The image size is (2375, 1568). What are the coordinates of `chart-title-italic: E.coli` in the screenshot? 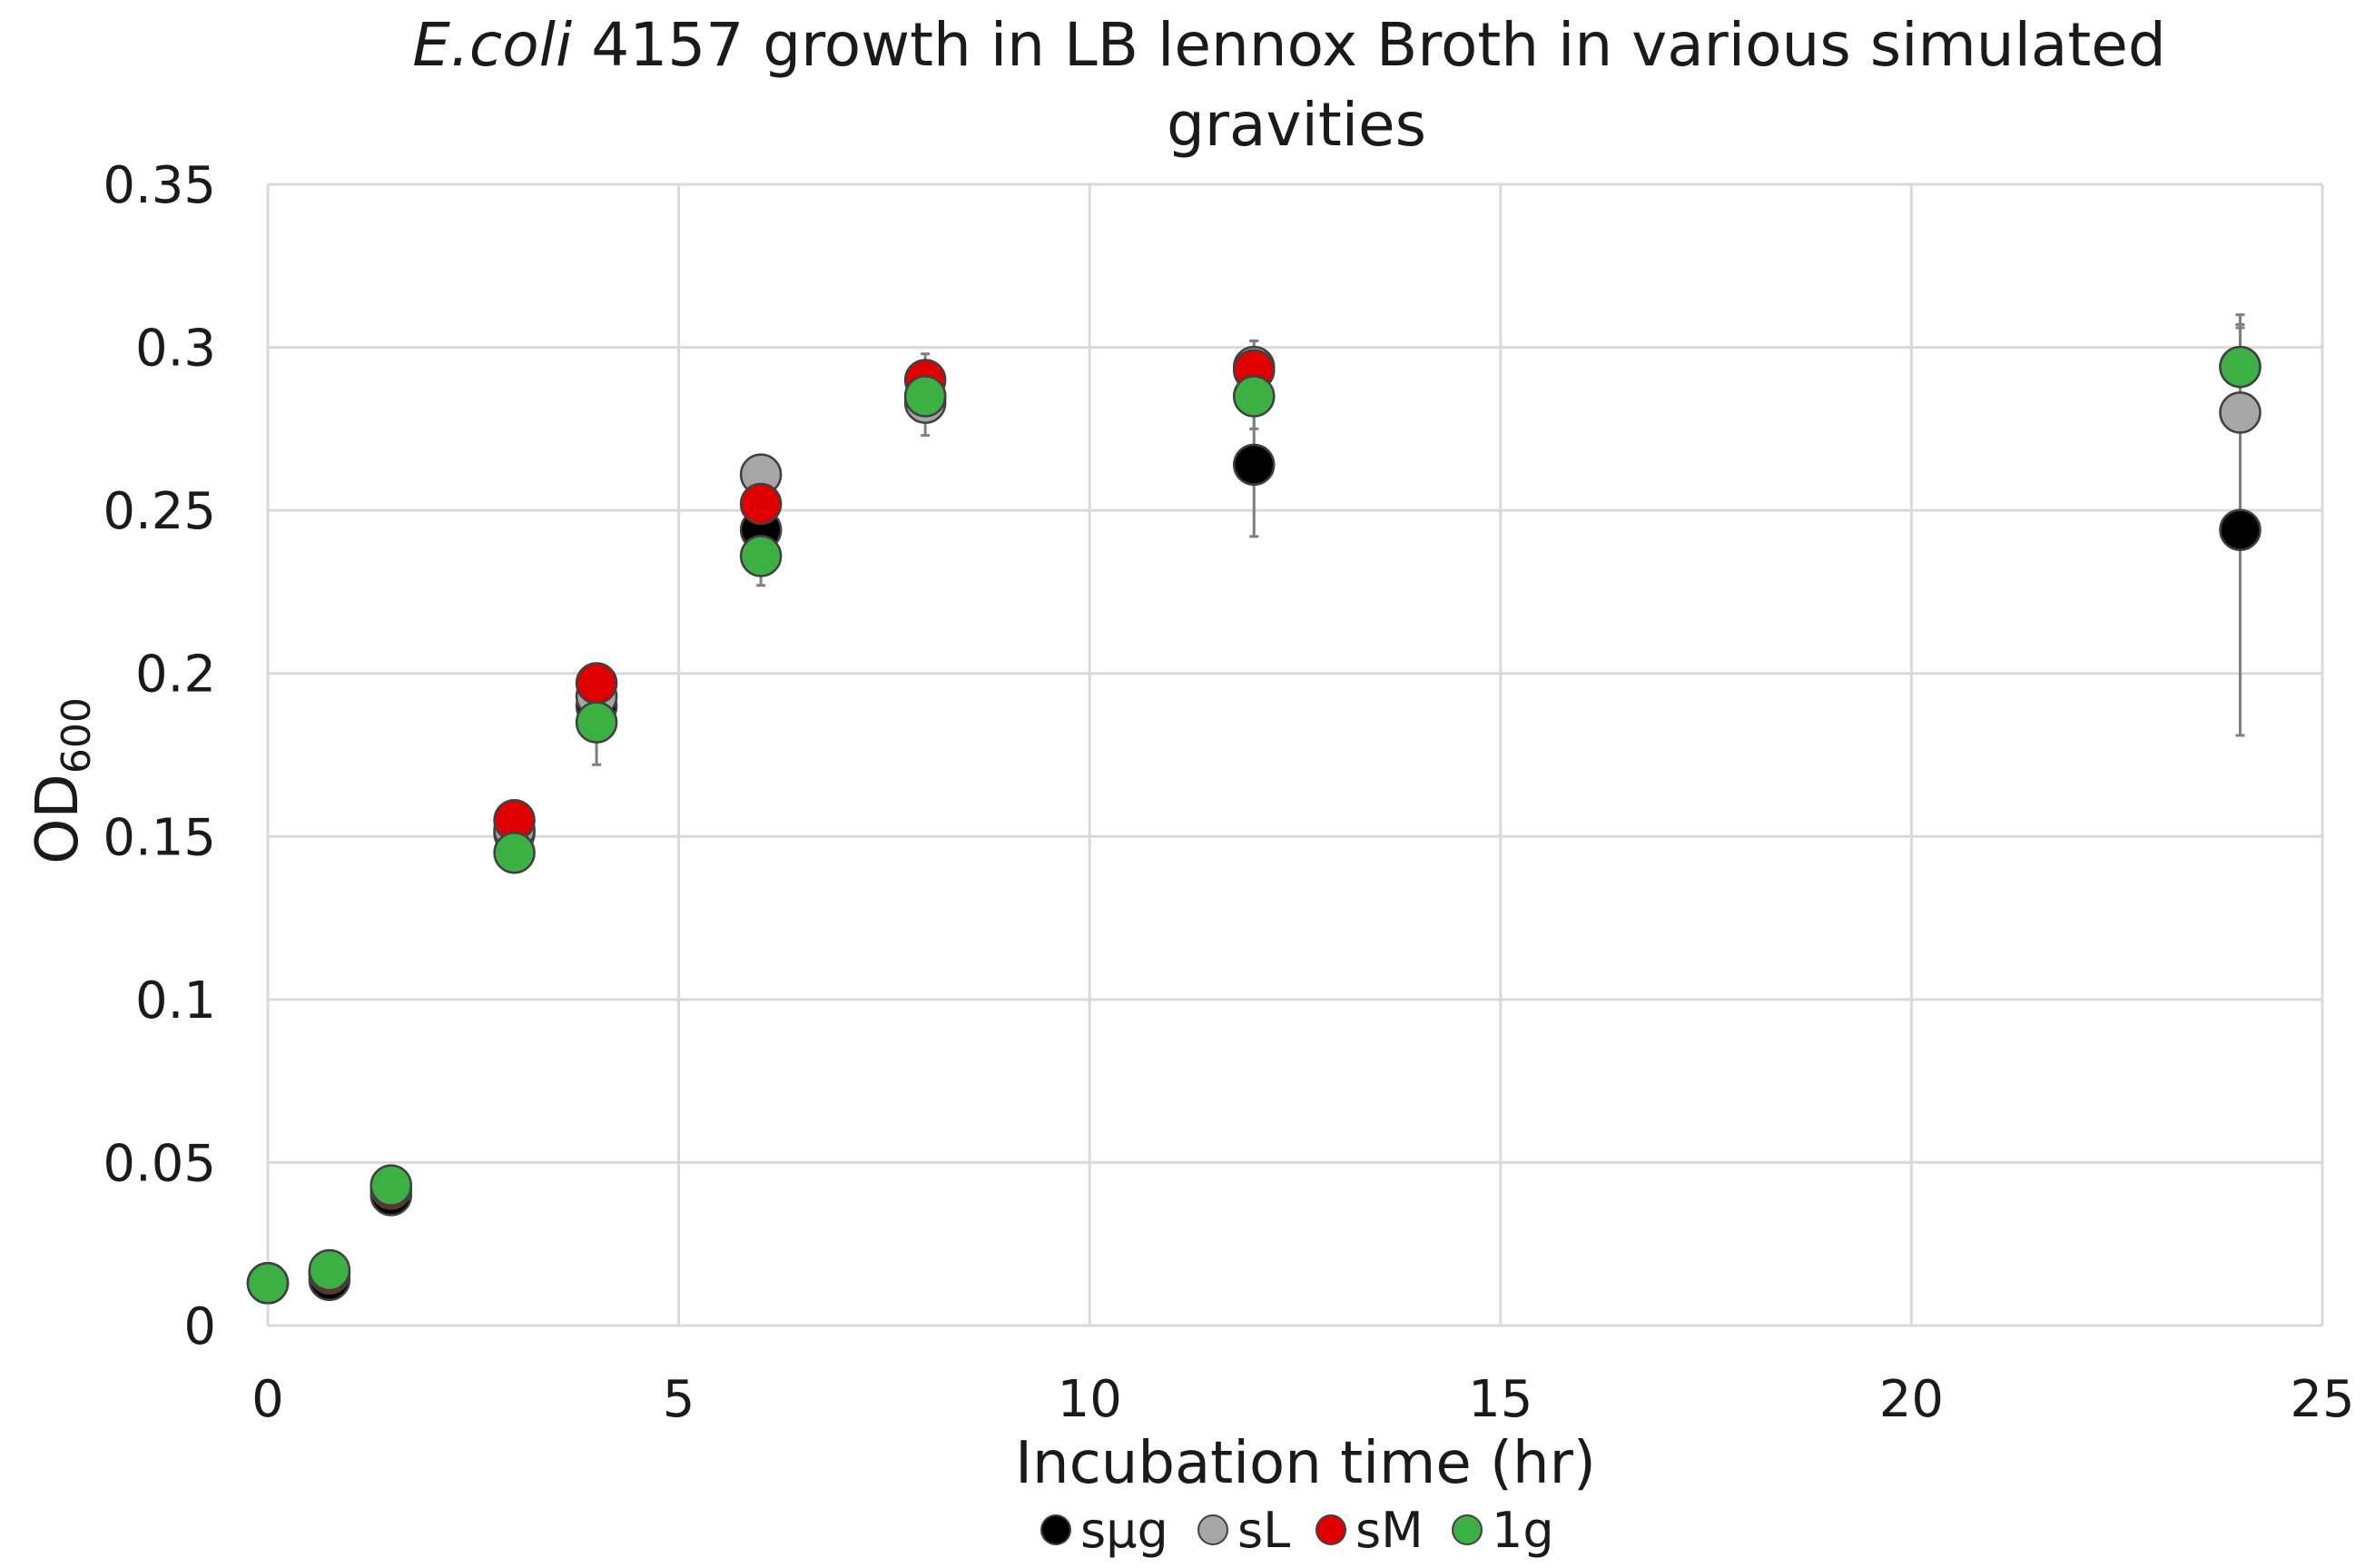 It's located at (493, 45).